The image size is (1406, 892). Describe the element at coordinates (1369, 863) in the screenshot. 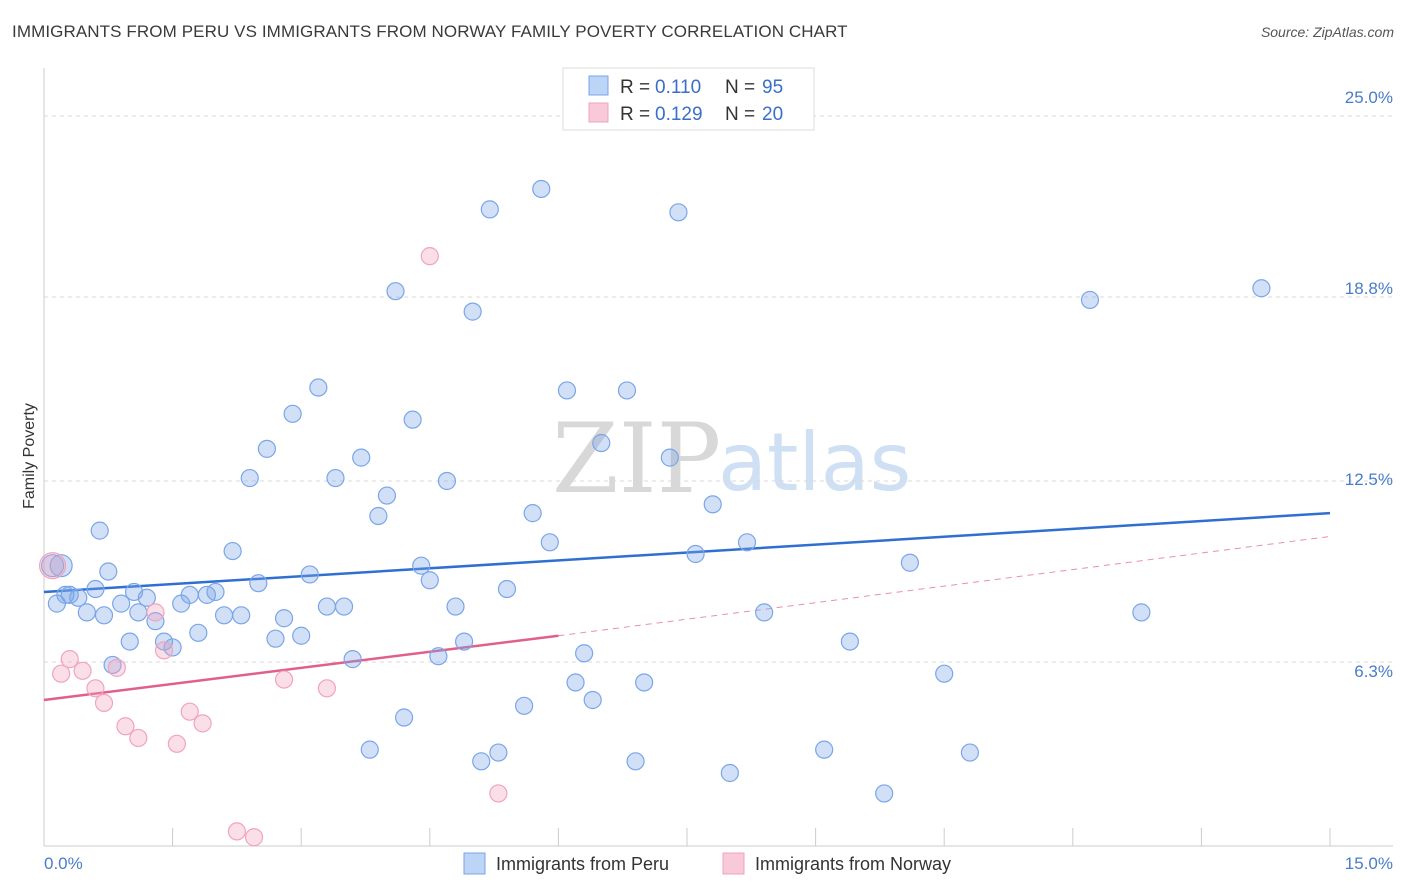

I see `x-tick-max: 15.0%` at that location.